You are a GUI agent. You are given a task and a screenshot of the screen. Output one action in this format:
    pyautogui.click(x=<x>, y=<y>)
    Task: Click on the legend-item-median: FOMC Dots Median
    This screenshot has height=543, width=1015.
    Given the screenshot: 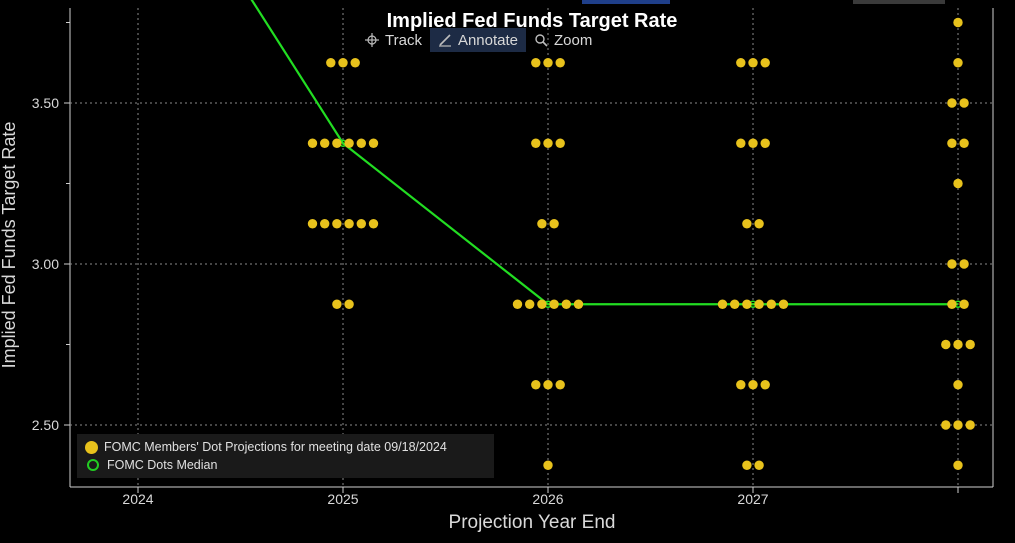 What is the action you would take?
    pyautogui.click(x=151, y=465)
    